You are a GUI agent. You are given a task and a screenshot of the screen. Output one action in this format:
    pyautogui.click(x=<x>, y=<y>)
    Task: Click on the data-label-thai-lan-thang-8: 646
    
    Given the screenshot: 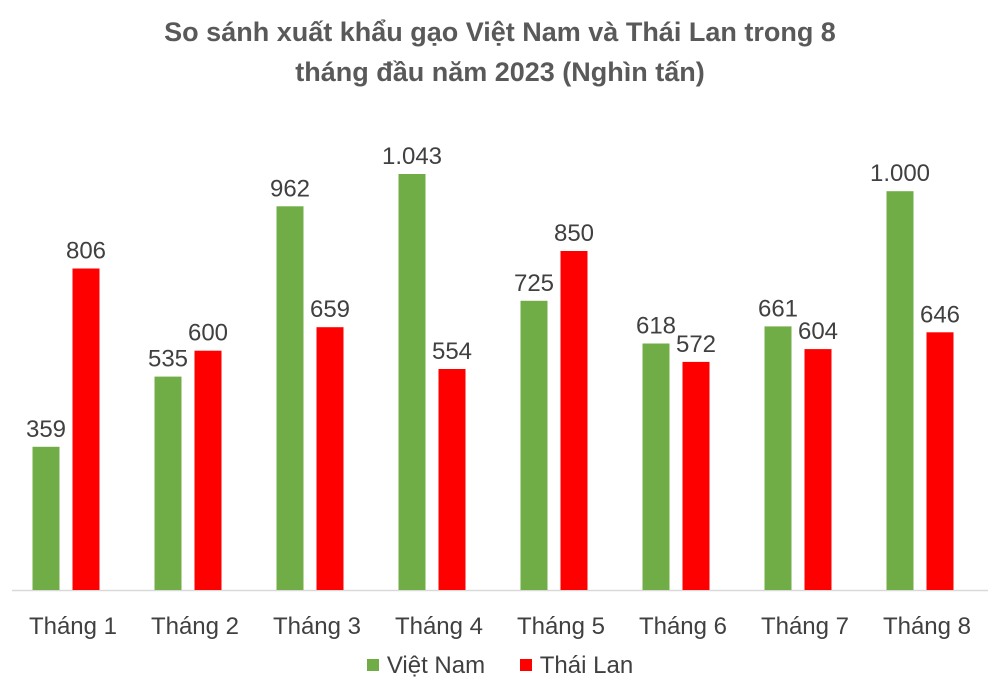 What is the action you would take?
    pyautogui.click(x=940, y=314)
    